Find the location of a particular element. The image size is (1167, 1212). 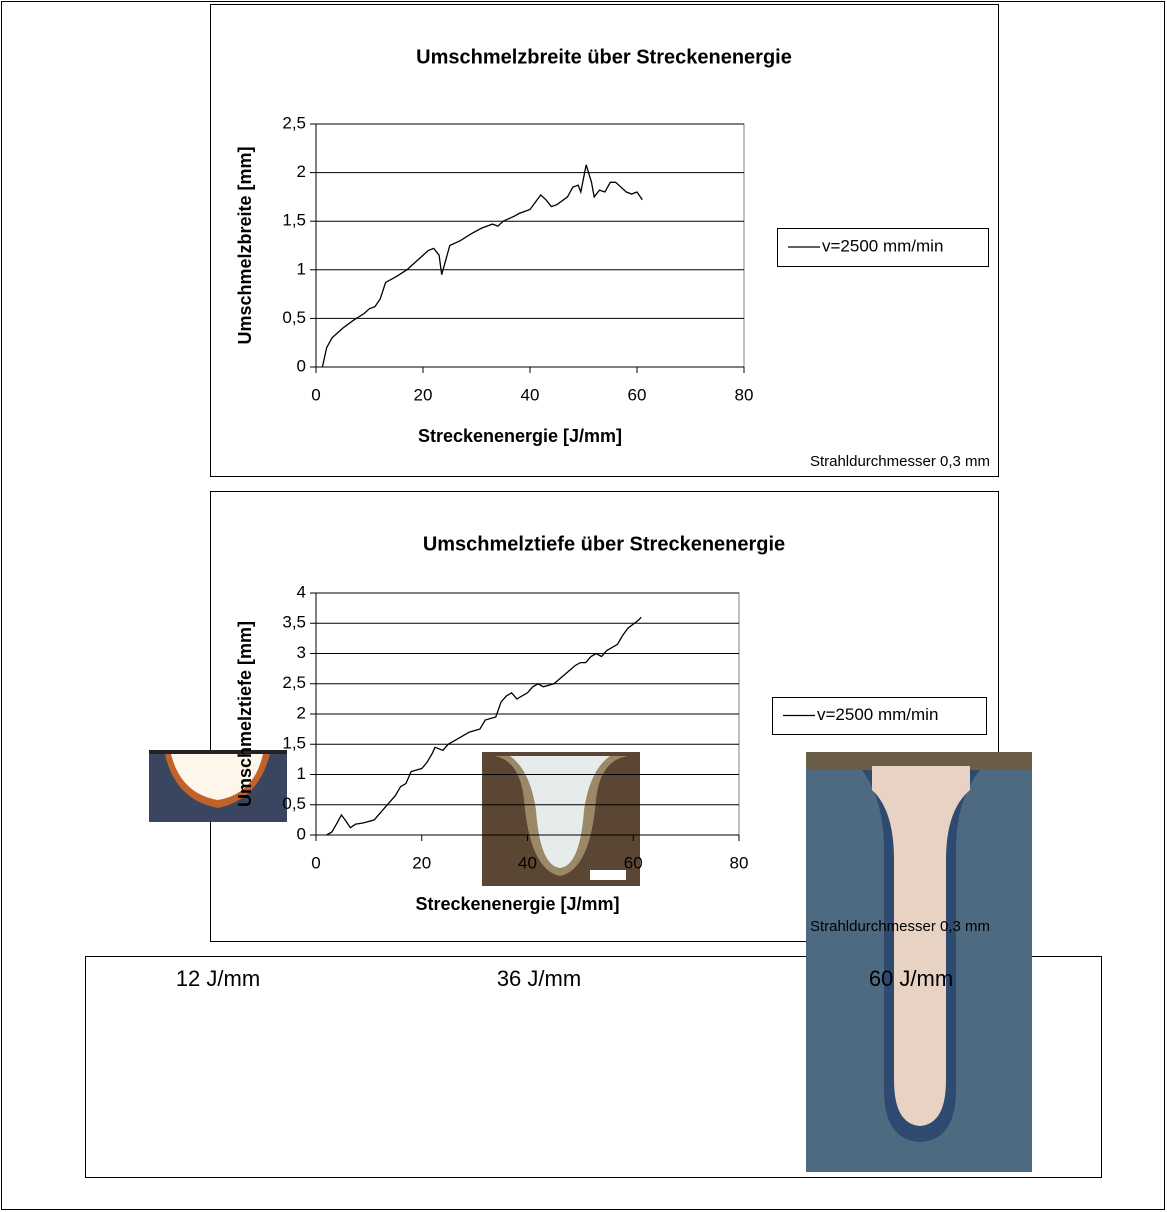

chart-title: Umschmelzbreite über Streckenenergie is located at coordinates (604, 57).